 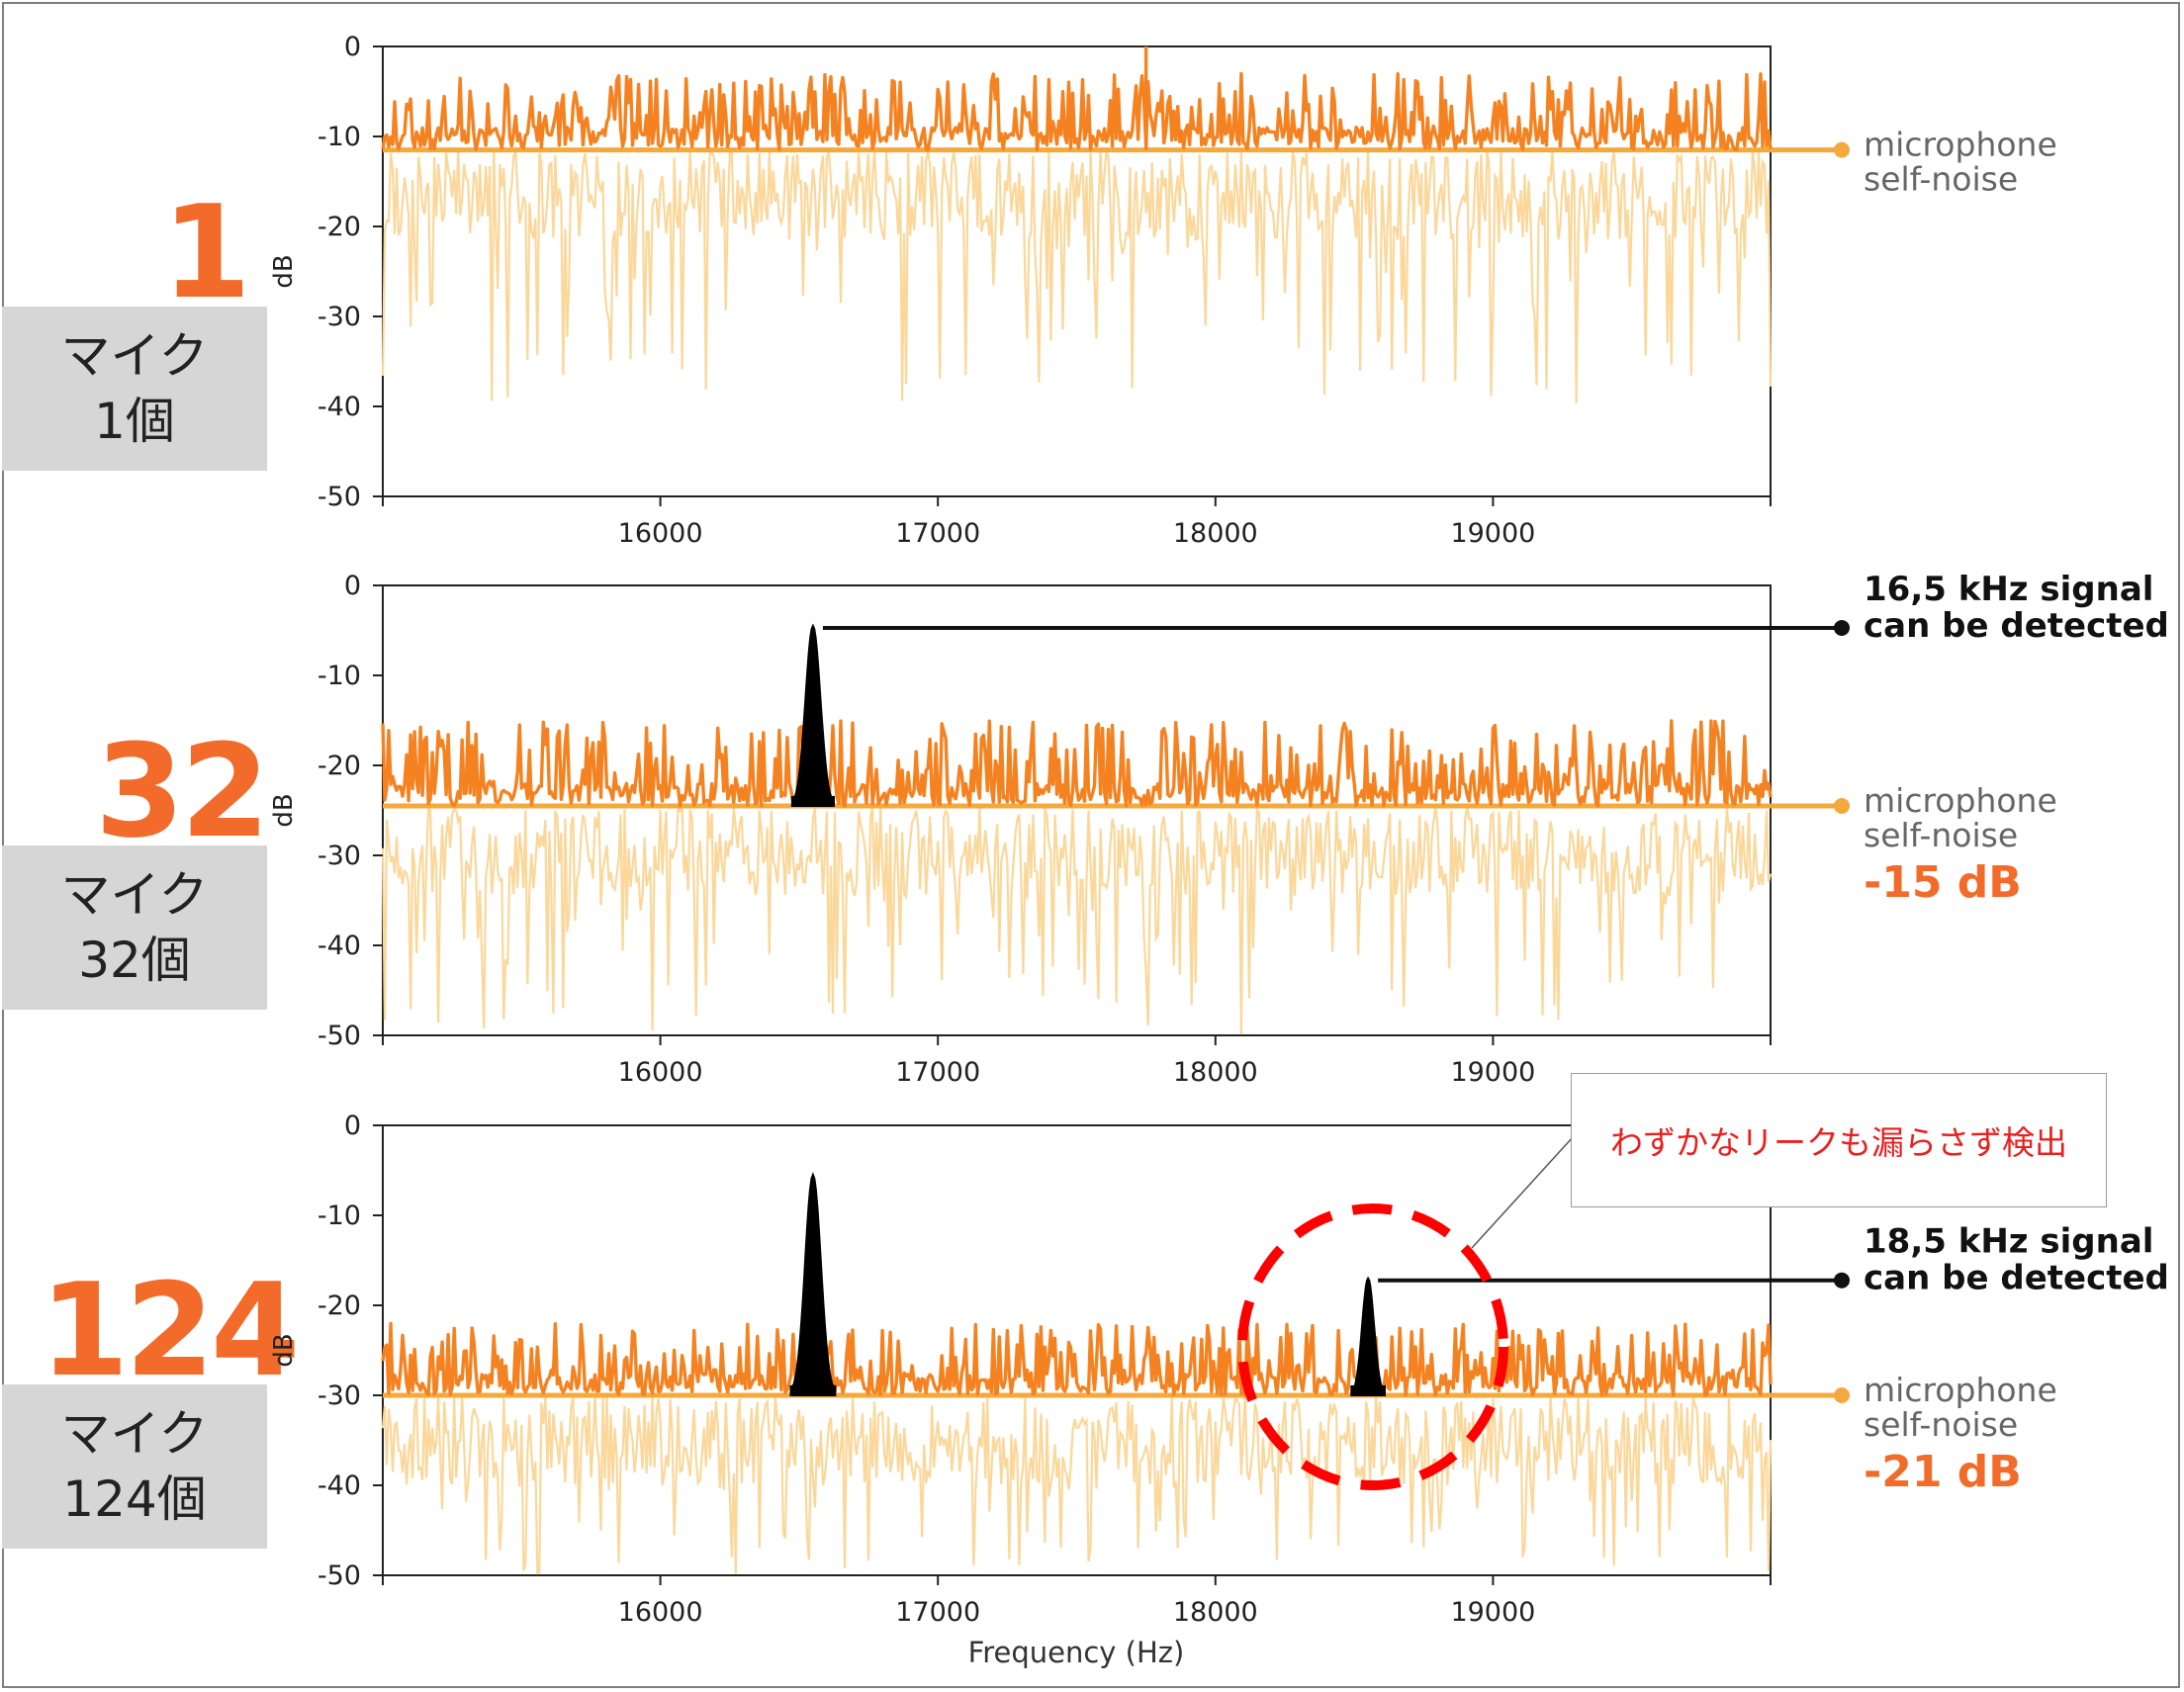 I want to click on callout-box: わずかなリークも漏らさず検出, so click(x=1839, y=1140).